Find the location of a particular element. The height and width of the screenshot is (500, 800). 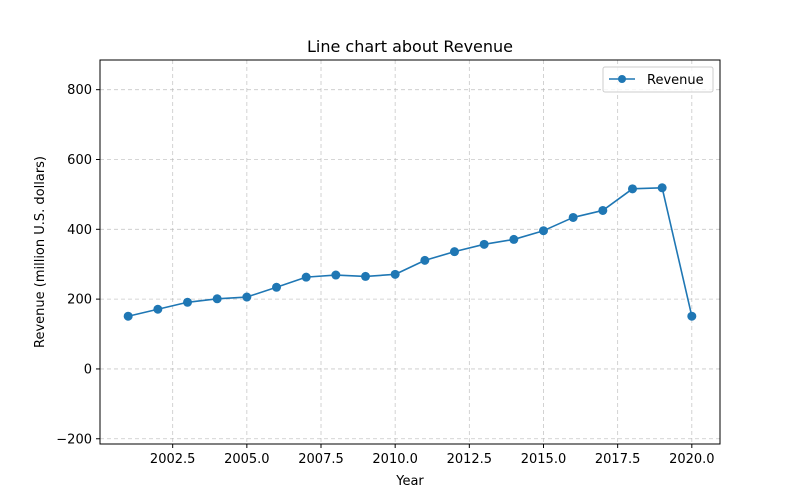

y-tick-label: 400 is located at coordinates (79, 230).